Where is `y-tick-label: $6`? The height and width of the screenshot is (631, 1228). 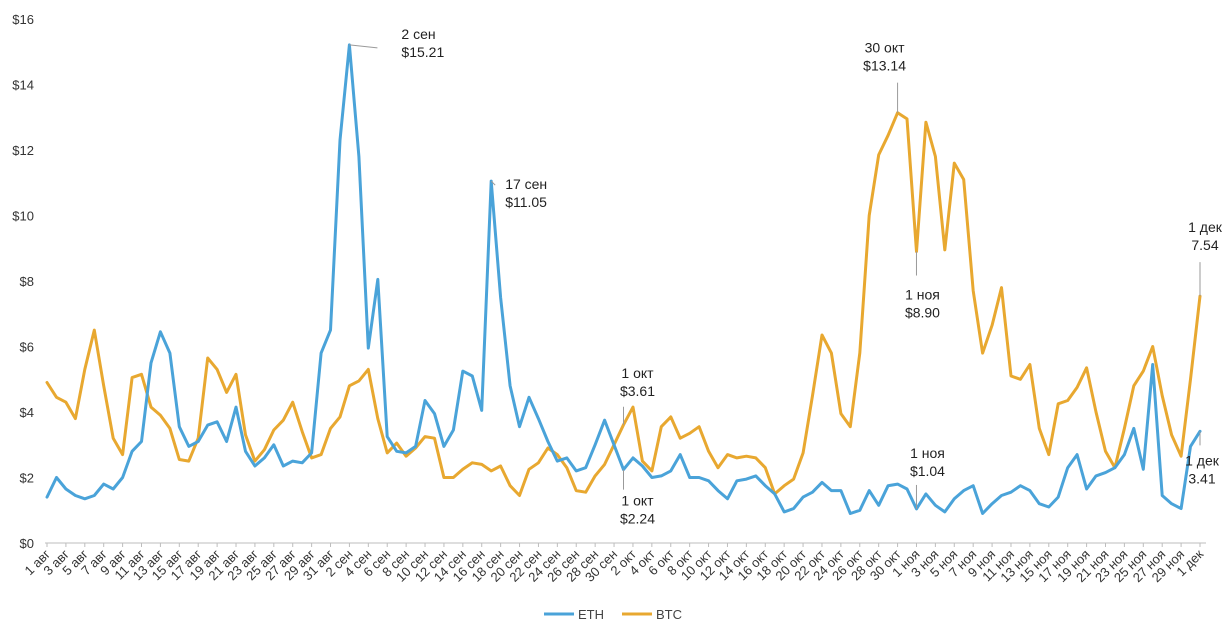 y-tick-label: $6 is located at coordinates (27, 347).